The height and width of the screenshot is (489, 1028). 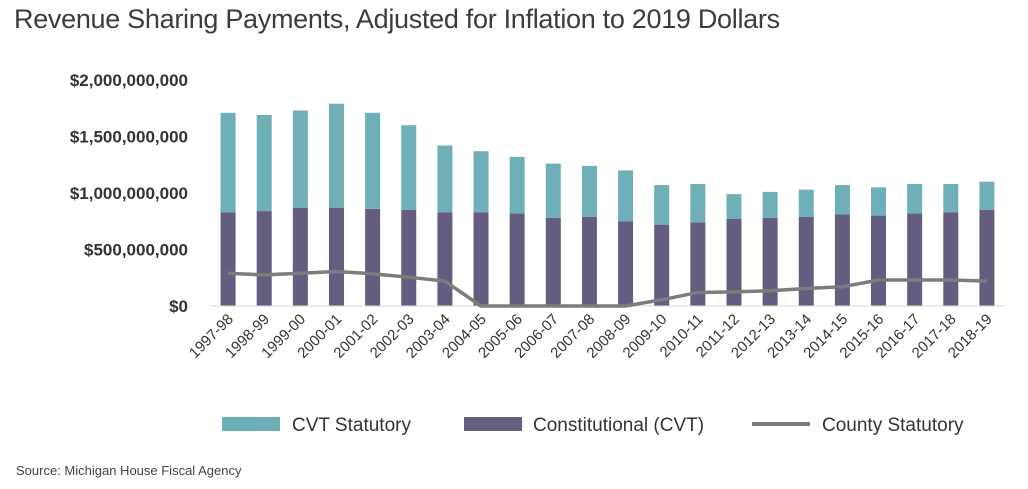 I want to click on y-tick-label: $1,500,000,000, so click(x=129, y=137).